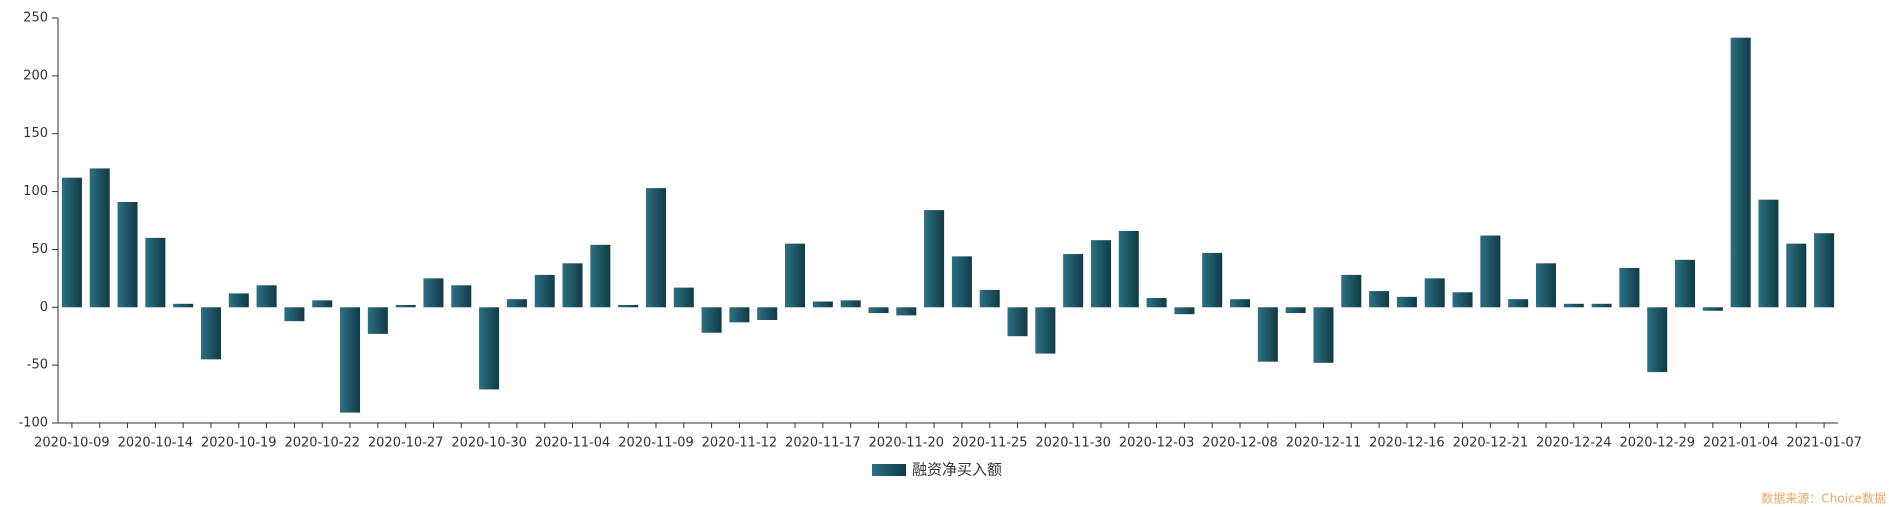 Image resolution: width=1889 pixels, height=507 pixels. I want to click on x-tick-label: 2020-10-14, so click(156, 443).